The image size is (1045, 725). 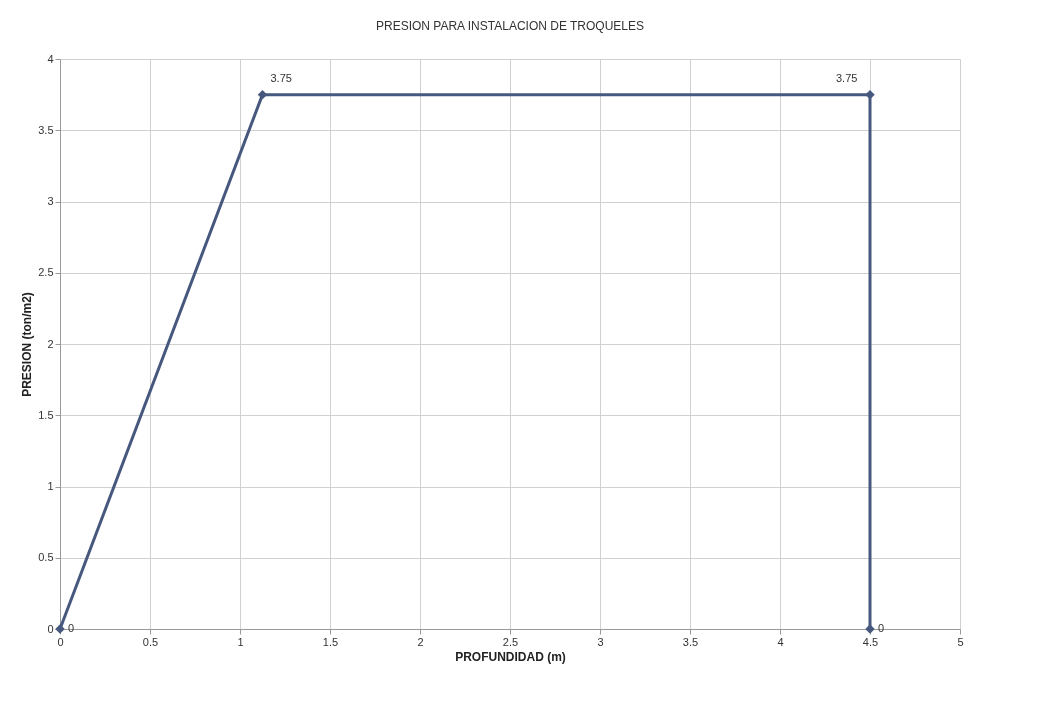 What do you see at coordinates (420, 641) in the screenshot?
I see `x-tick-label: 2` at bounding box center [420, 641].